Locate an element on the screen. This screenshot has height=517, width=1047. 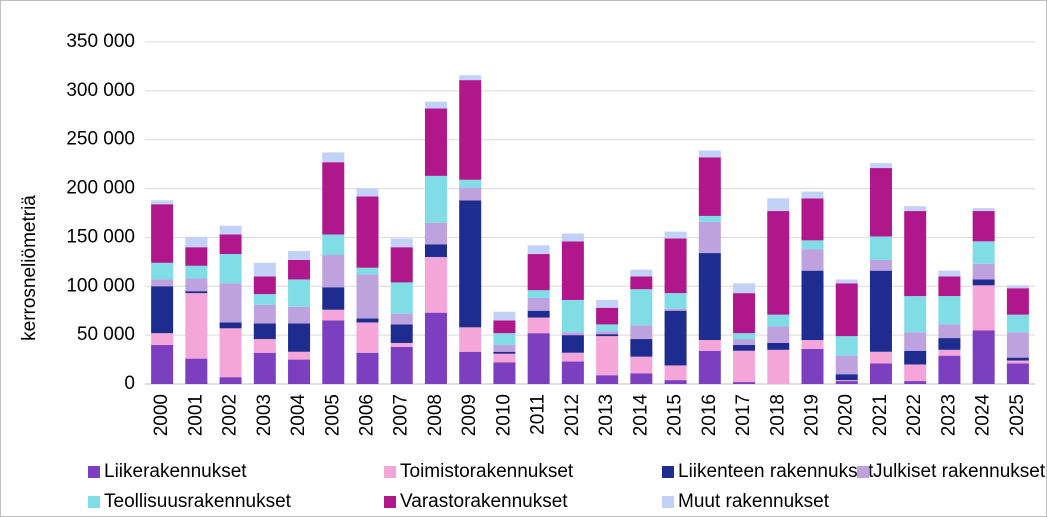
x-tick-label: 2006 is located at coordinates (367, 415).